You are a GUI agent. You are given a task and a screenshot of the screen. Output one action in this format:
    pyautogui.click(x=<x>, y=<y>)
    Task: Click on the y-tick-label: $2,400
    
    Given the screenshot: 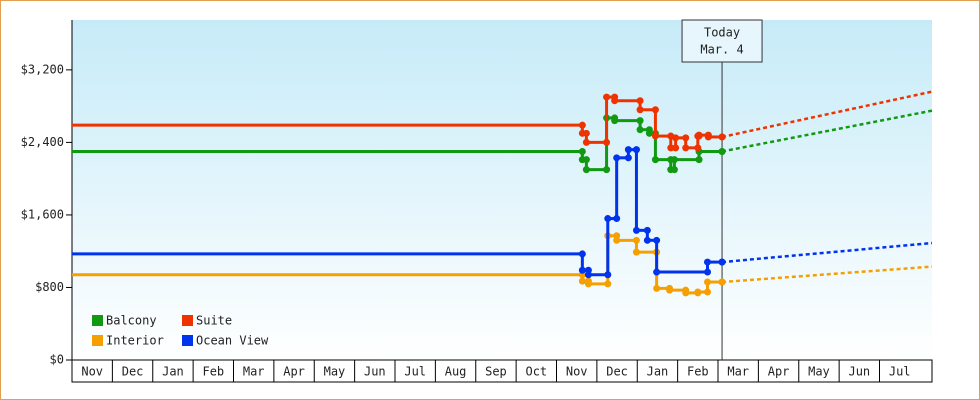 What is the action you would take?
    pyautogui.click(x=42, y=142)
    